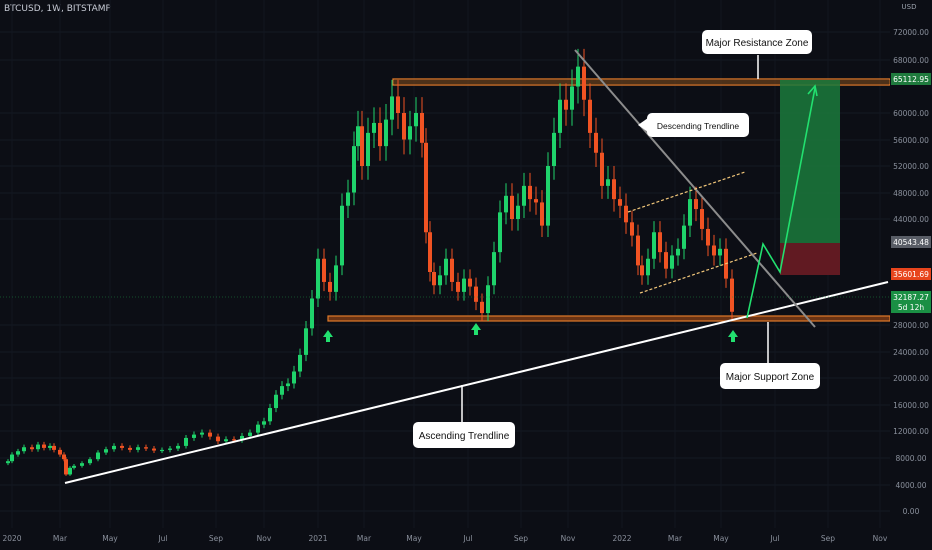 This screenshot has height=550, width=932. Describe the element at coordinates (911, 140) in the screenshot. I see `price-tick-label: 56000.00` at that location.